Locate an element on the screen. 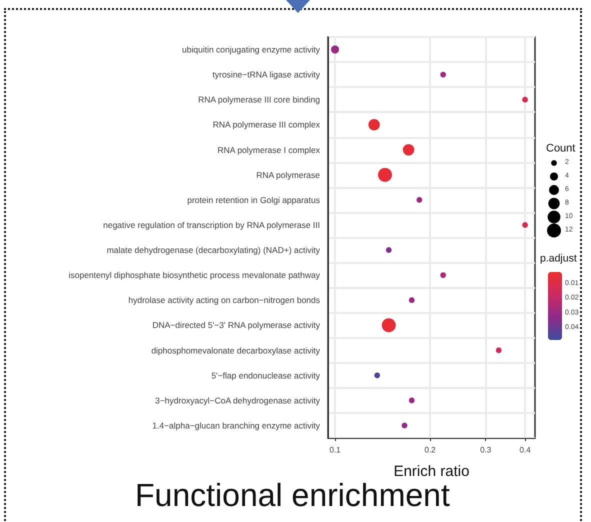 Image resolution: width=591 pixels, height=522 pixels. text: Functional enrichment is located at coordinates (292, 495).